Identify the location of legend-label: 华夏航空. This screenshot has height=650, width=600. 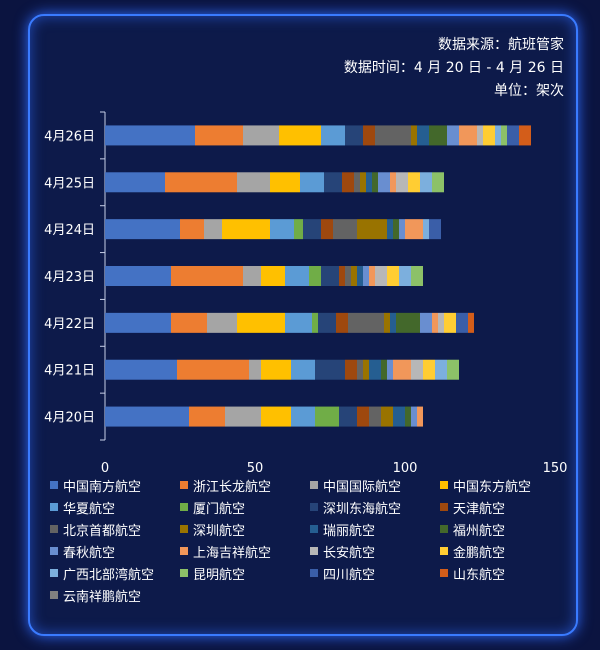
(89, 509).